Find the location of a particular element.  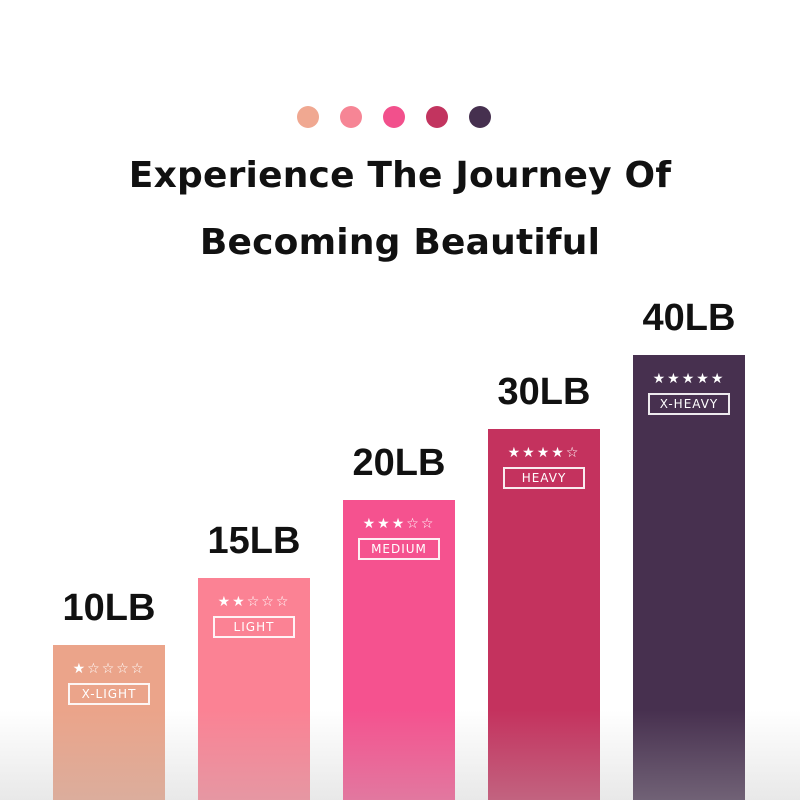

band-bar-10lb: 10LB ★☆☆☆☆ X-LIGHT is located at coordinates (109, 693).